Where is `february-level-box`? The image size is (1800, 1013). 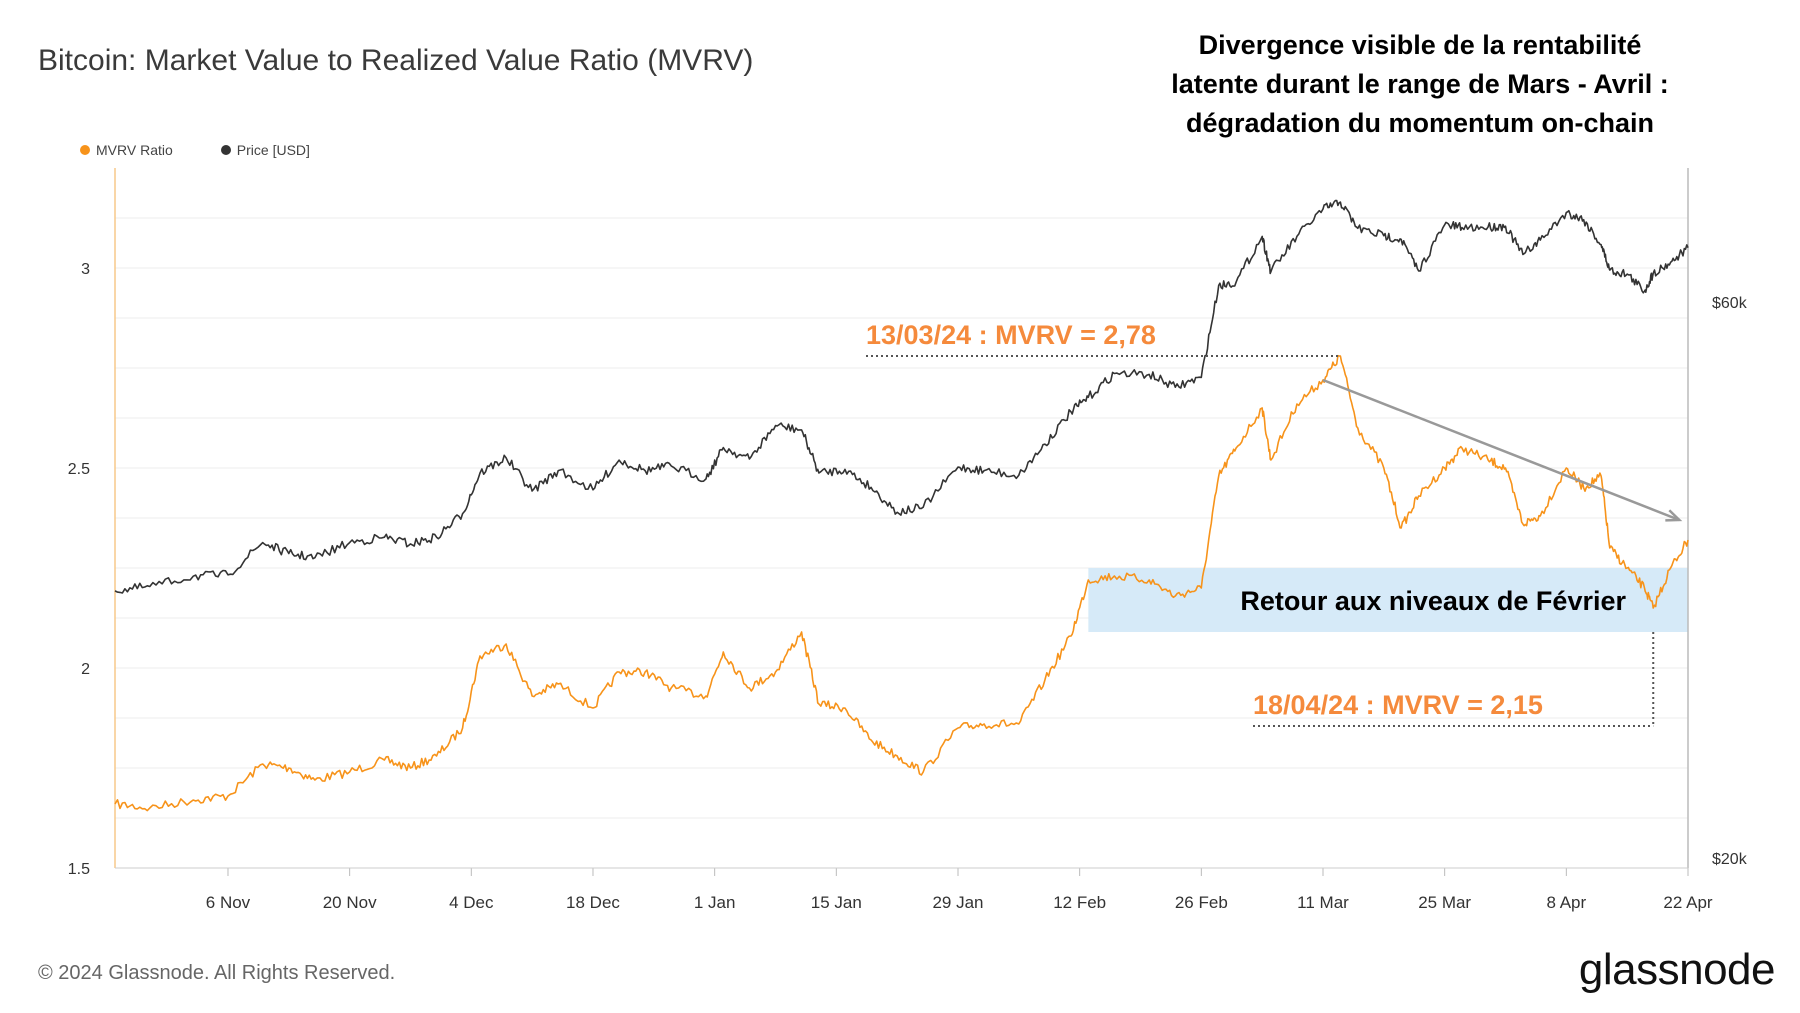
february-level-box is located at coordinates (1388, 600).